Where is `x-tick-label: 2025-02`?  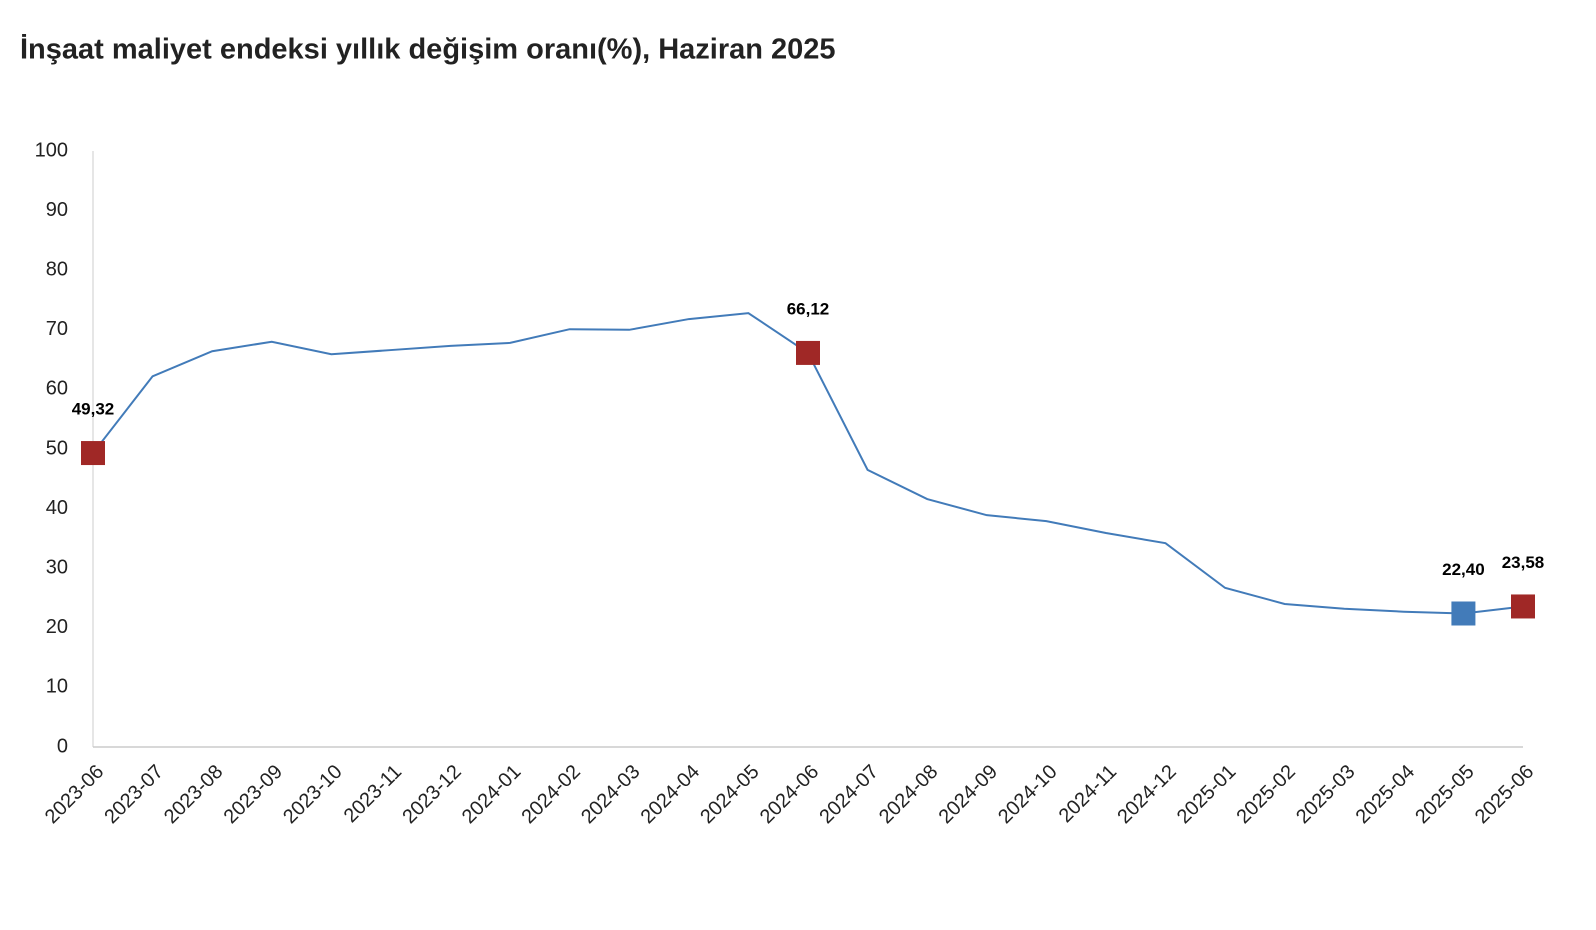 x-tick-label: 2025-02 is located at coordinates (1265, 794).